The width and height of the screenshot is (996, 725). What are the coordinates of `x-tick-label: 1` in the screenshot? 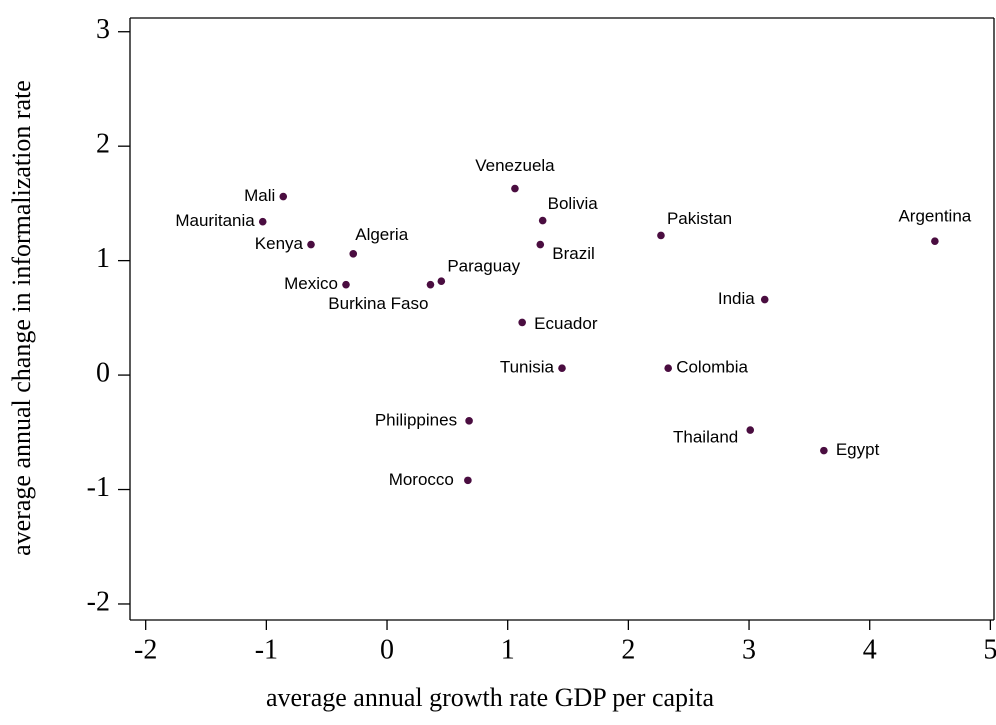 It's located at (508, 649).